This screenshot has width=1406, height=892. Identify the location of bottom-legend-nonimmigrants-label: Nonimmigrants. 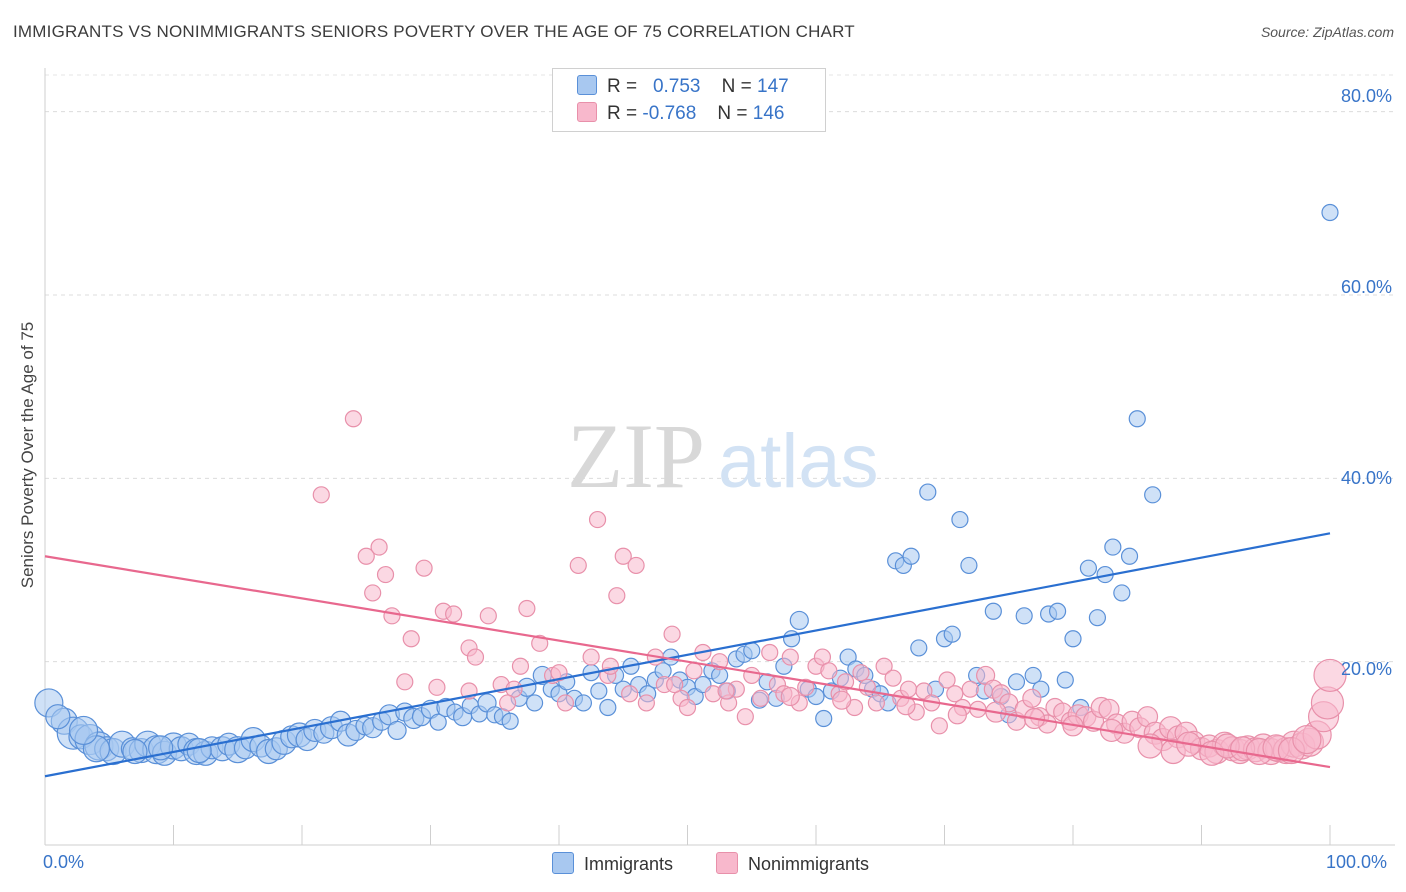
(809, 864).